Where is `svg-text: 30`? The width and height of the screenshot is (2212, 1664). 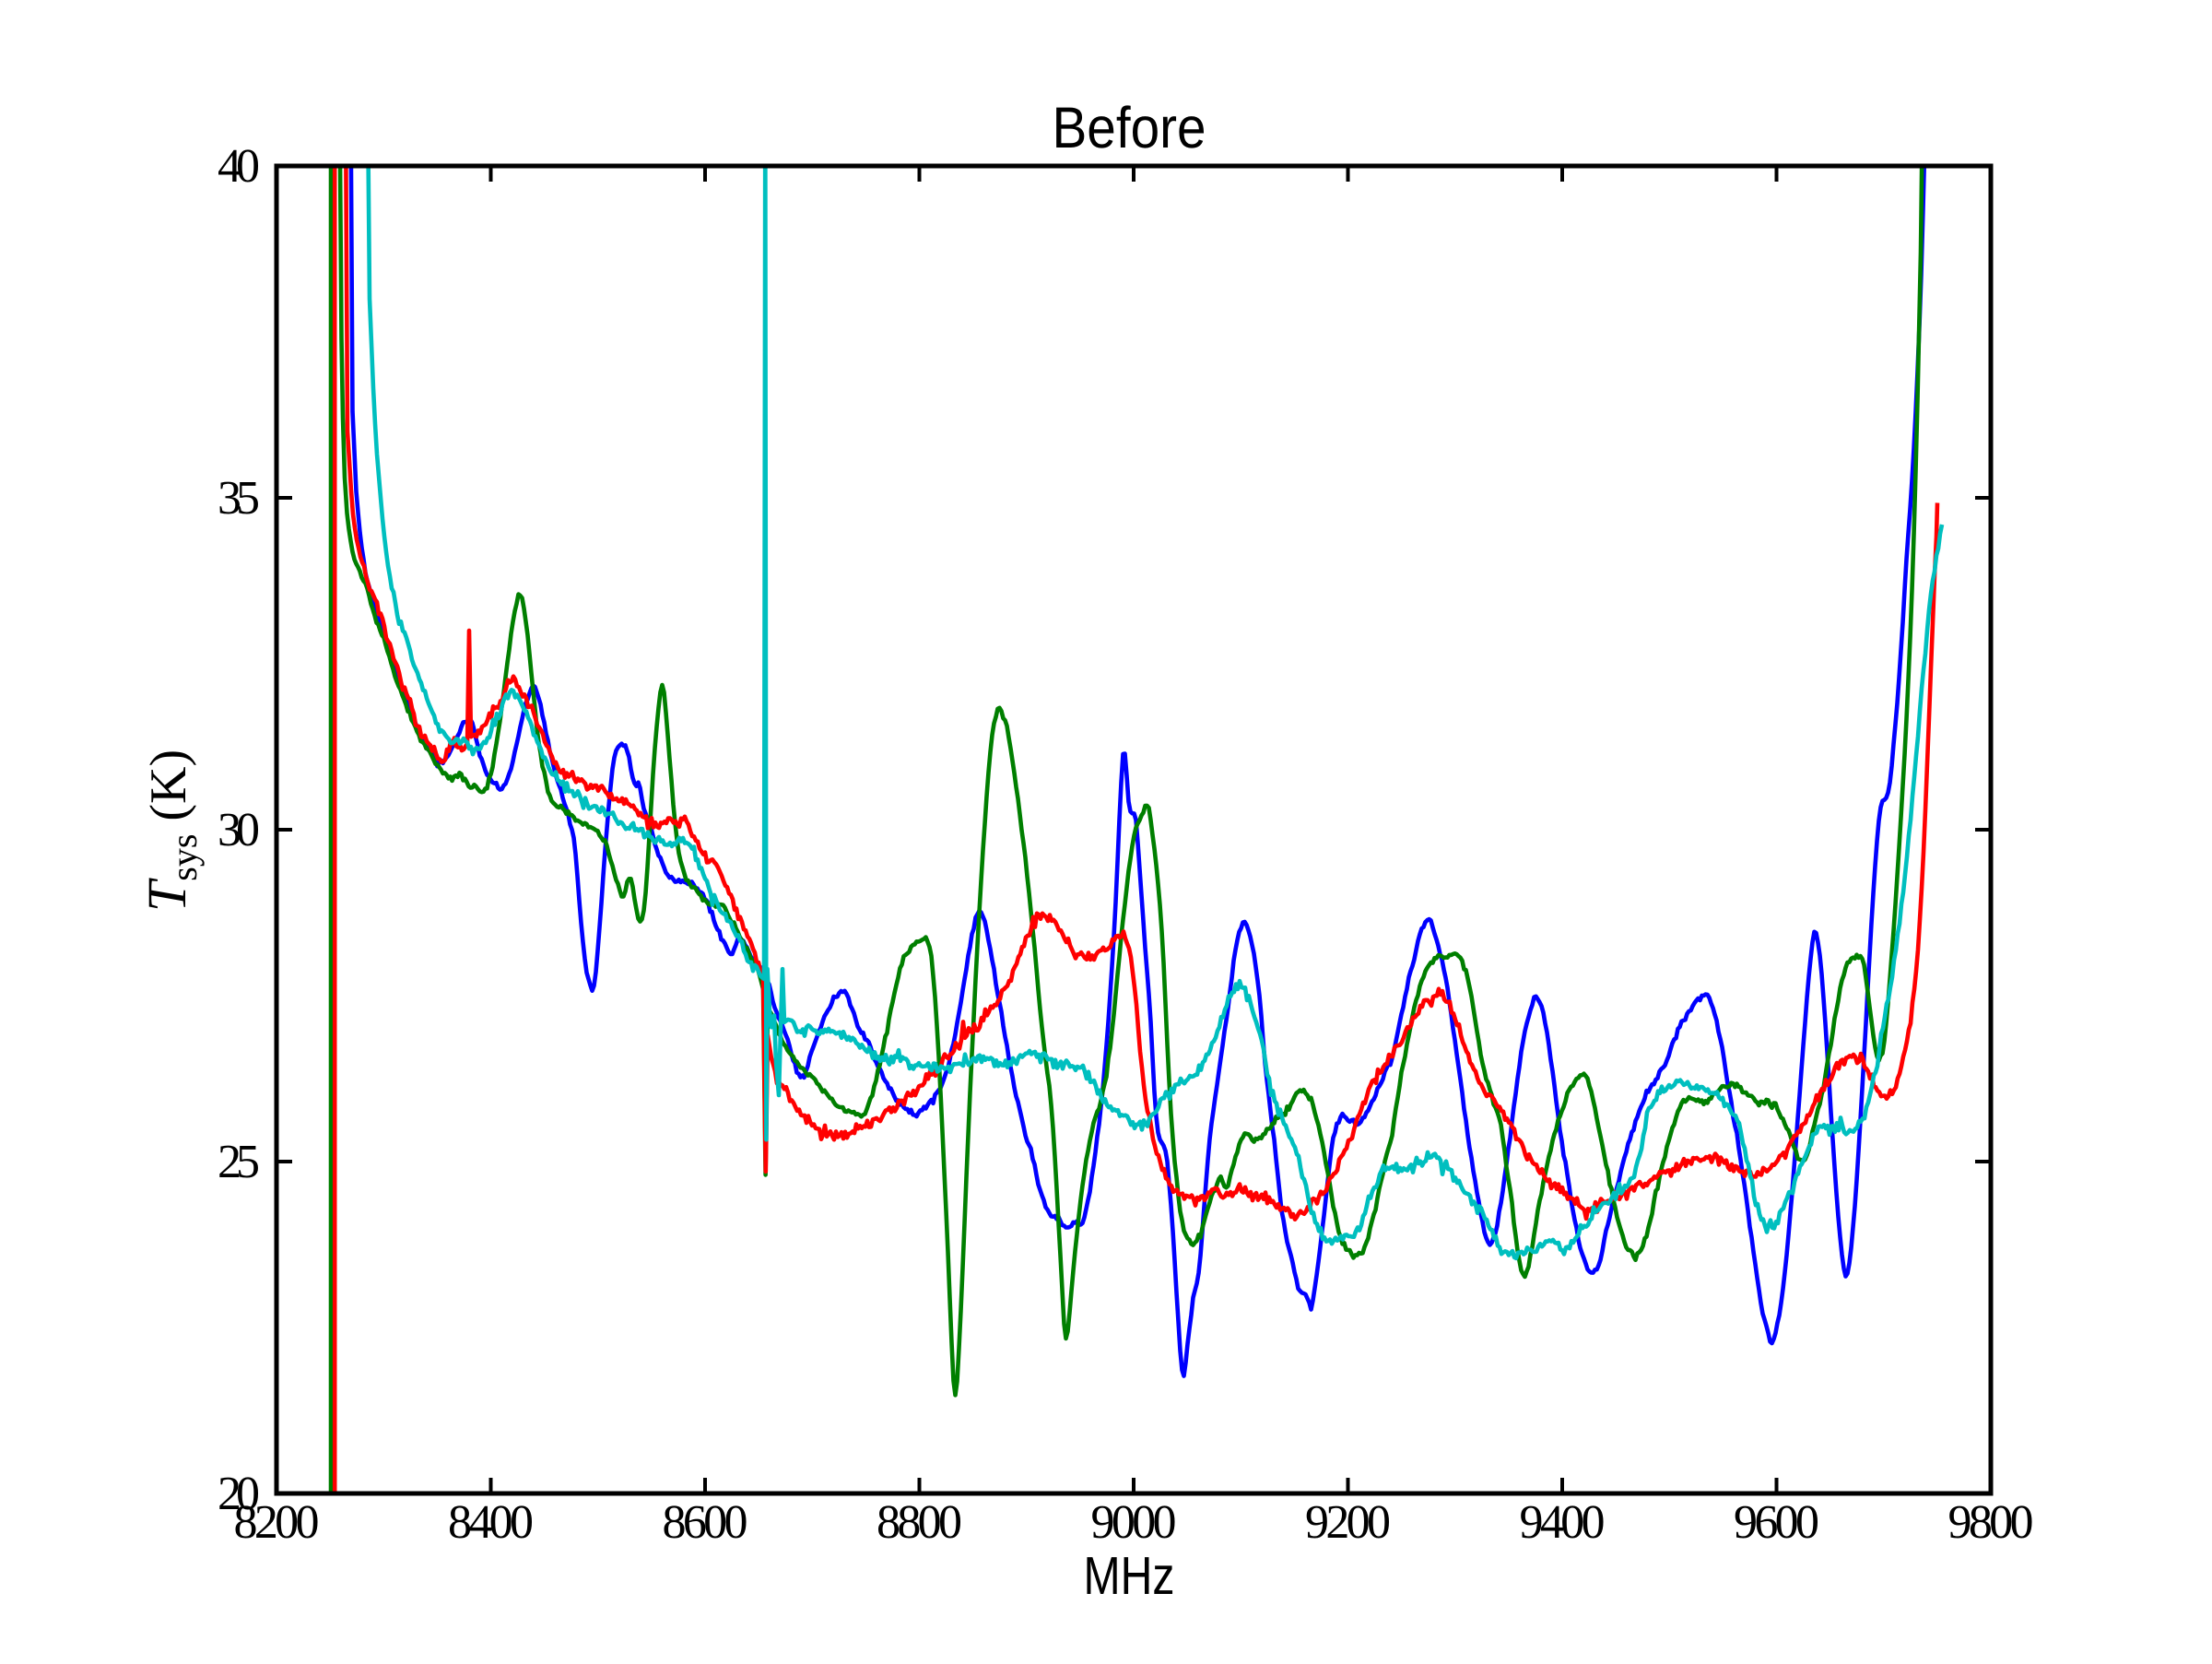
svg-text: 30 is located at coordinates (239, 830).